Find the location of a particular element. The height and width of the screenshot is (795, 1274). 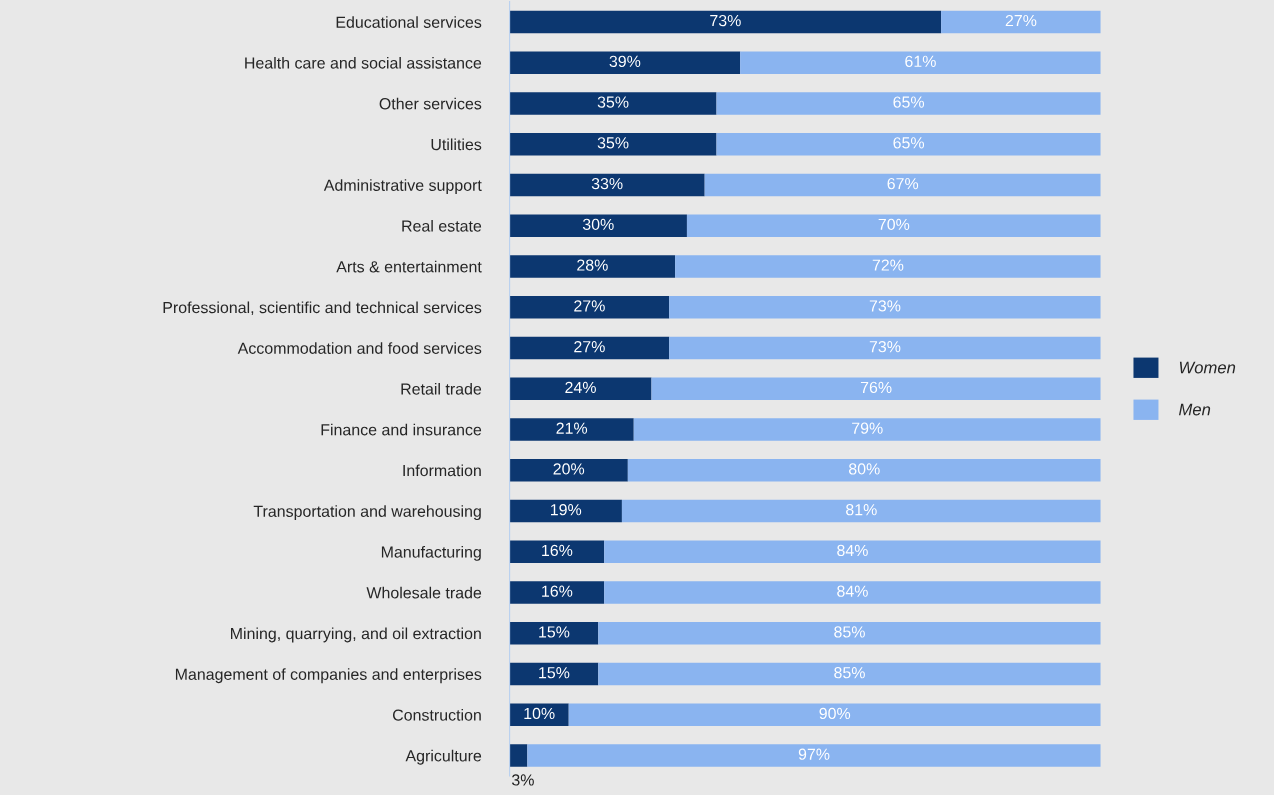

data-label: 72% is located at coordinates (888, 265).